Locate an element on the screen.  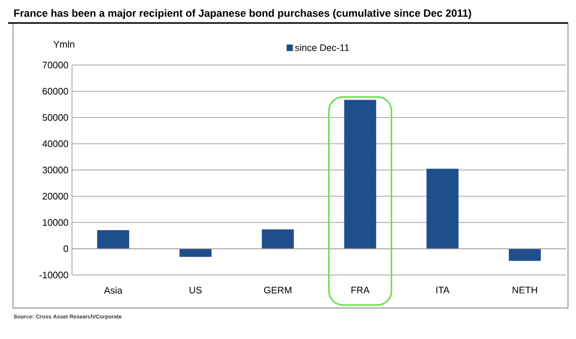
chart-title: France has been a major recipient of Japanese bond purchases (cumulative since Dec 2011) is located at coordinates (243, 14).